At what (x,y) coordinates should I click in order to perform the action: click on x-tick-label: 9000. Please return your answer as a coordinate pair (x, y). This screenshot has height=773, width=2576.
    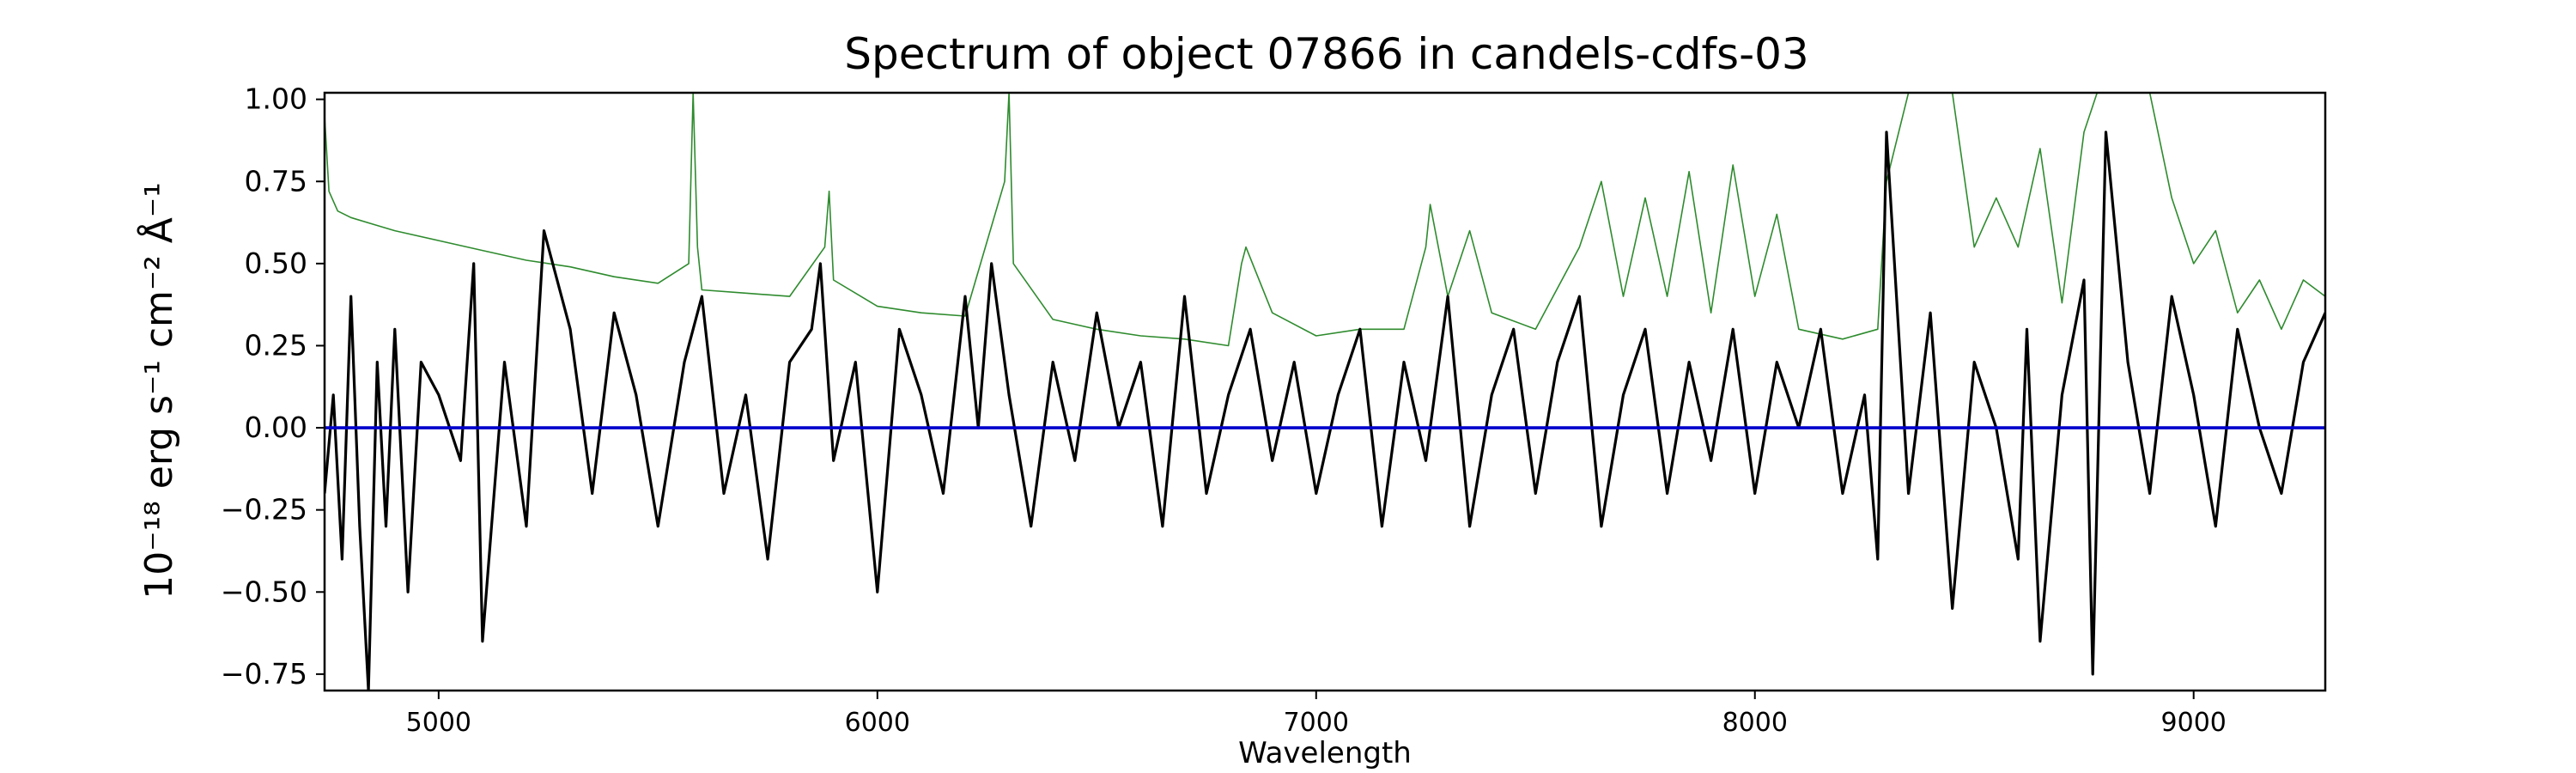
    Looking at the image, I should click on (2194, 723).